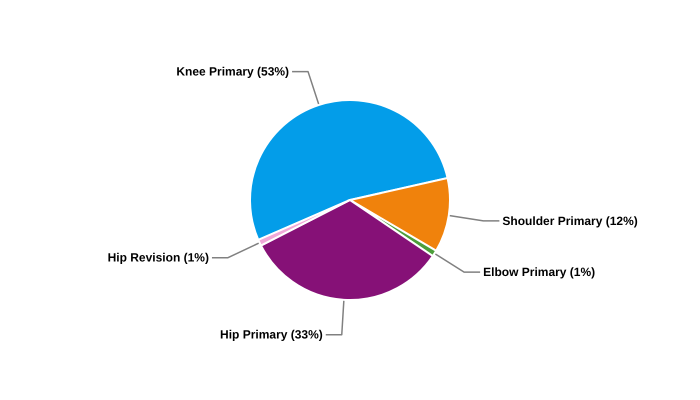  What do you see at coordinates (271, 335) in the screenshot?
I see `slice-label: Hip Primary (33%)` at bounding box center [271, 335].